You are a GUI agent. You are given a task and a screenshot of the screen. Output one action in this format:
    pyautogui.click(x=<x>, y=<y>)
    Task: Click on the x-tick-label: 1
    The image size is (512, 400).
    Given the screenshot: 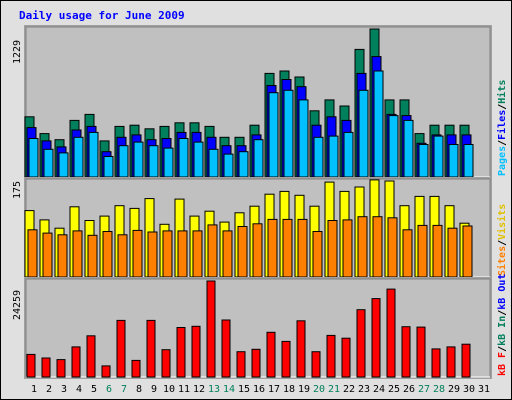 What is the action you would take?
    pyautogui.click(x=34, y=389)
    